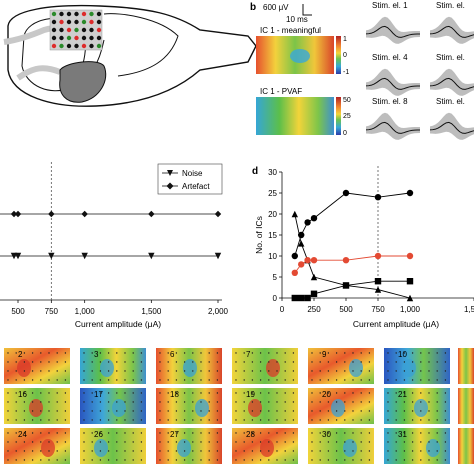 This screenshot has height=474, width=474. Describe the element at coordinates (248, 354) in the screenshot. I see `ic-map-label-7: 7` at that location.